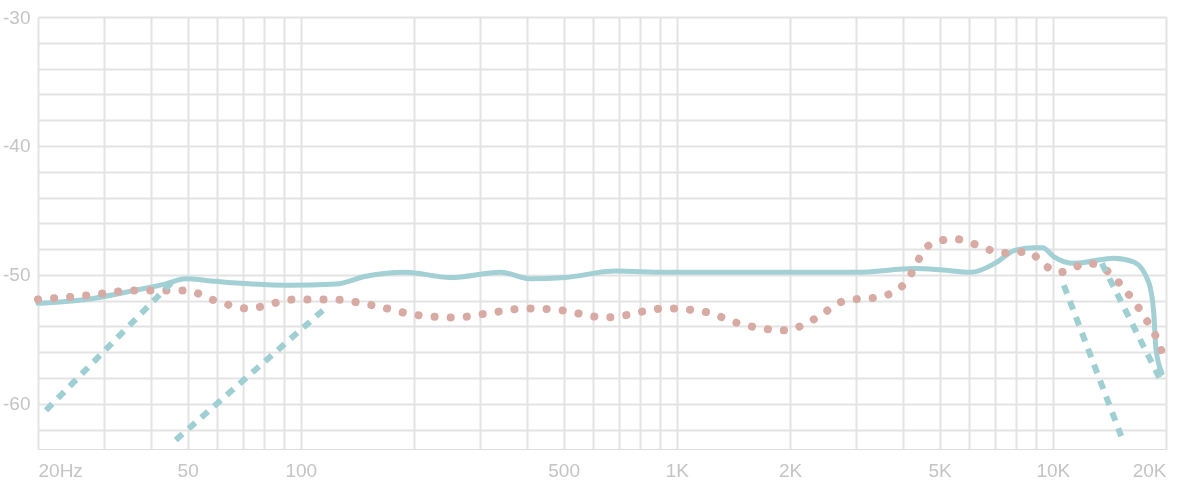  Describe the element at coordinates (1053, 469) in the screenshot. I see `x-tick-label: 10K` at that location.